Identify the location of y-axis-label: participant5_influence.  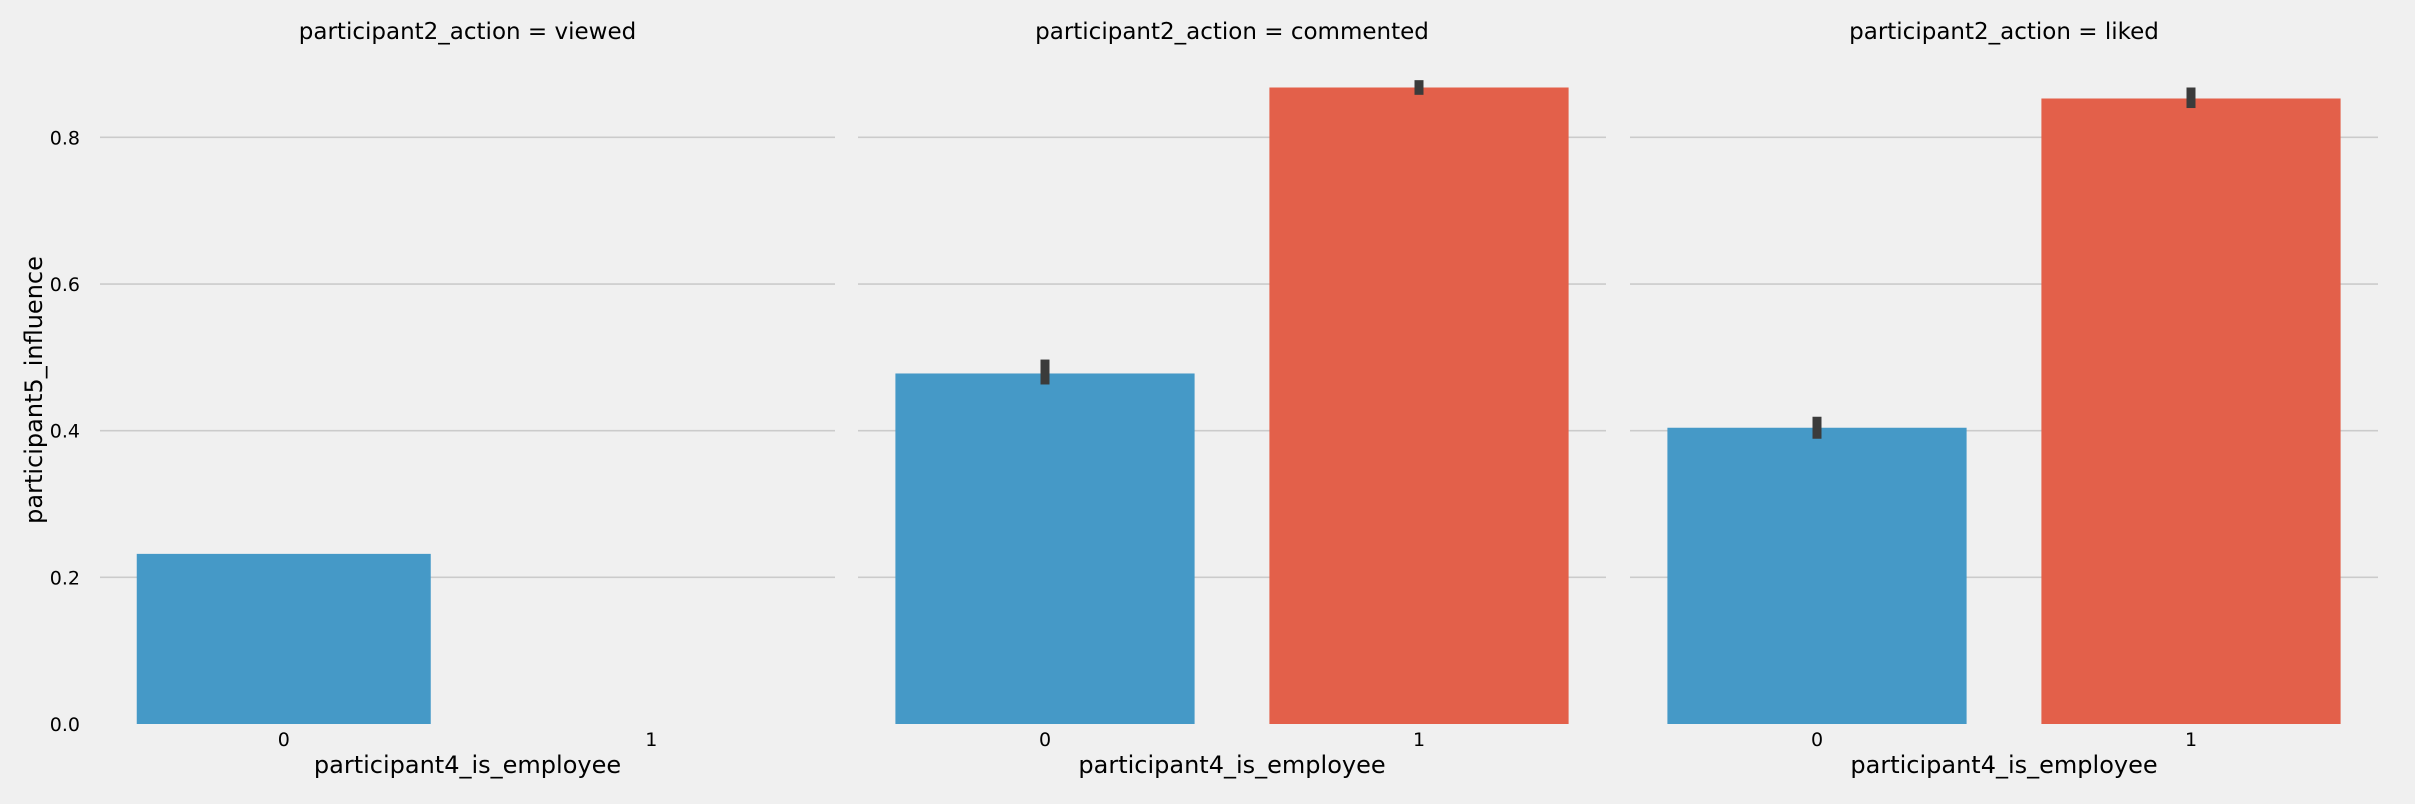
(34, 390).